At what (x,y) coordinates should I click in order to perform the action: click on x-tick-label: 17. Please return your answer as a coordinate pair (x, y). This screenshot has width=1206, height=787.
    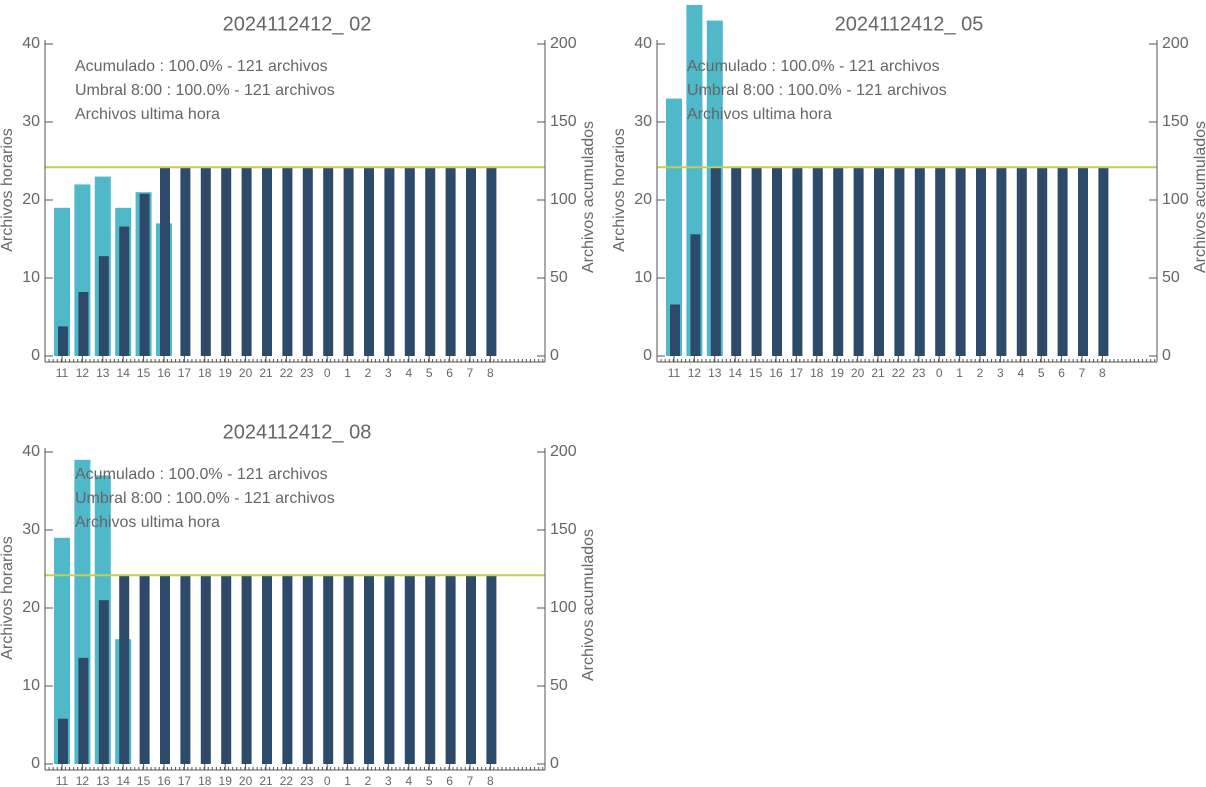
    Looking at the image, I should click on (185, 780).